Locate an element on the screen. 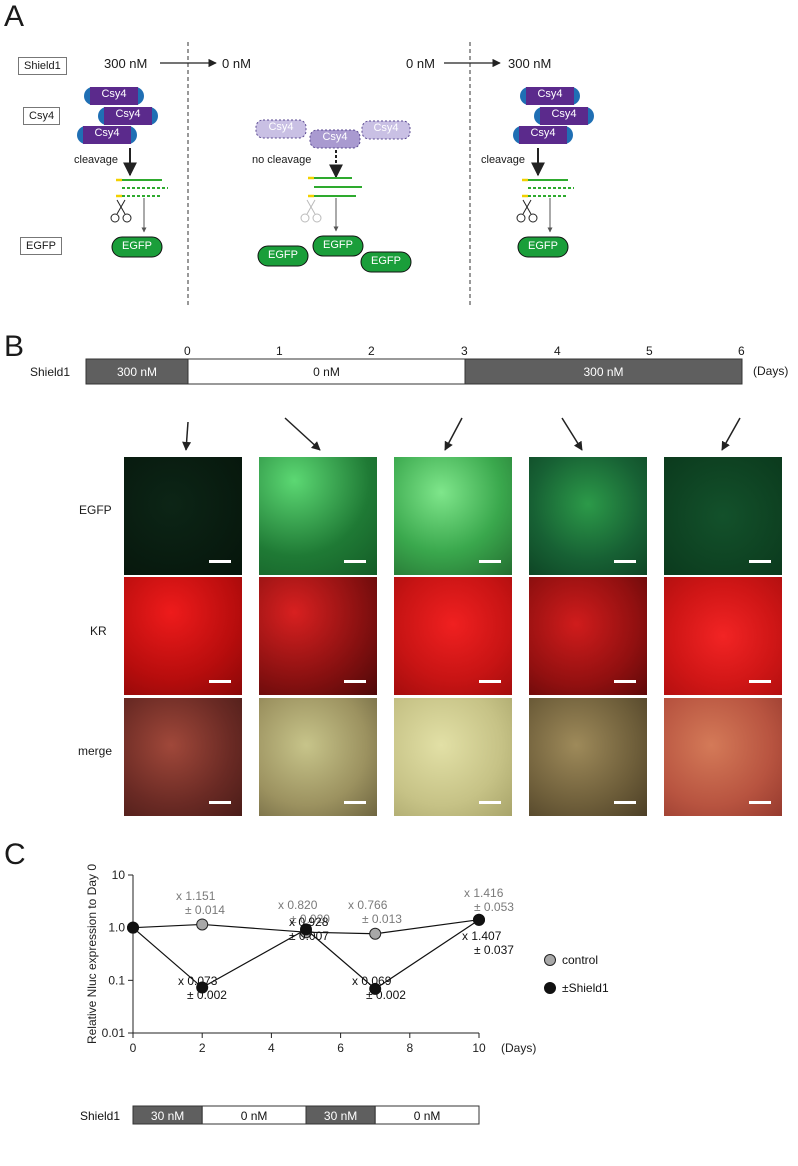 This screenshot has height=1166, width=798. control-annotation-sd: ± 0.053 is located at coordinates (494, 907).